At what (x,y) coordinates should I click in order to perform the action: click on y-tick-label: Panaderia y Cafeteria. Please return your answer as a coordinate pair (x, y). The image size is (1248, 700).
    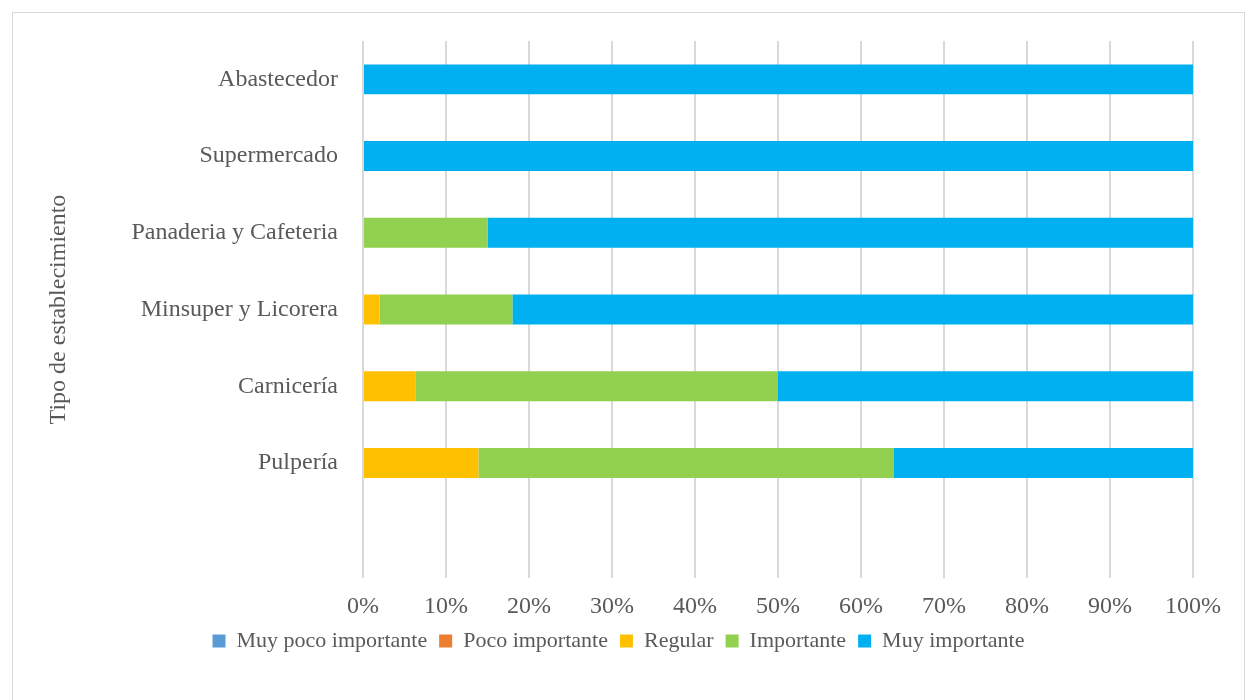
    Looking at the image, I should click on (235, 231).